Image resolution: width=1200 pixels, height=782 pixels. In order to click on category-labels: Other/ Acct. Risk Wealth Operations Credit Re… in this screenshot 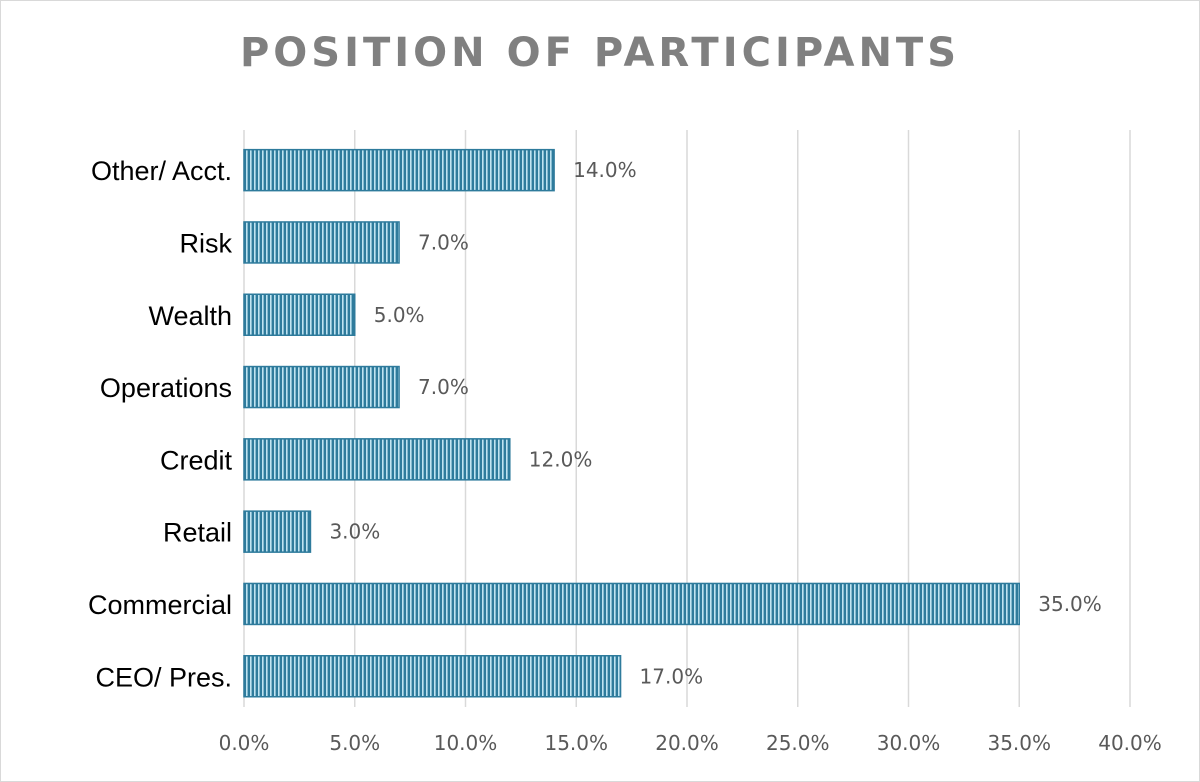, I will do `click(160, 424)`.